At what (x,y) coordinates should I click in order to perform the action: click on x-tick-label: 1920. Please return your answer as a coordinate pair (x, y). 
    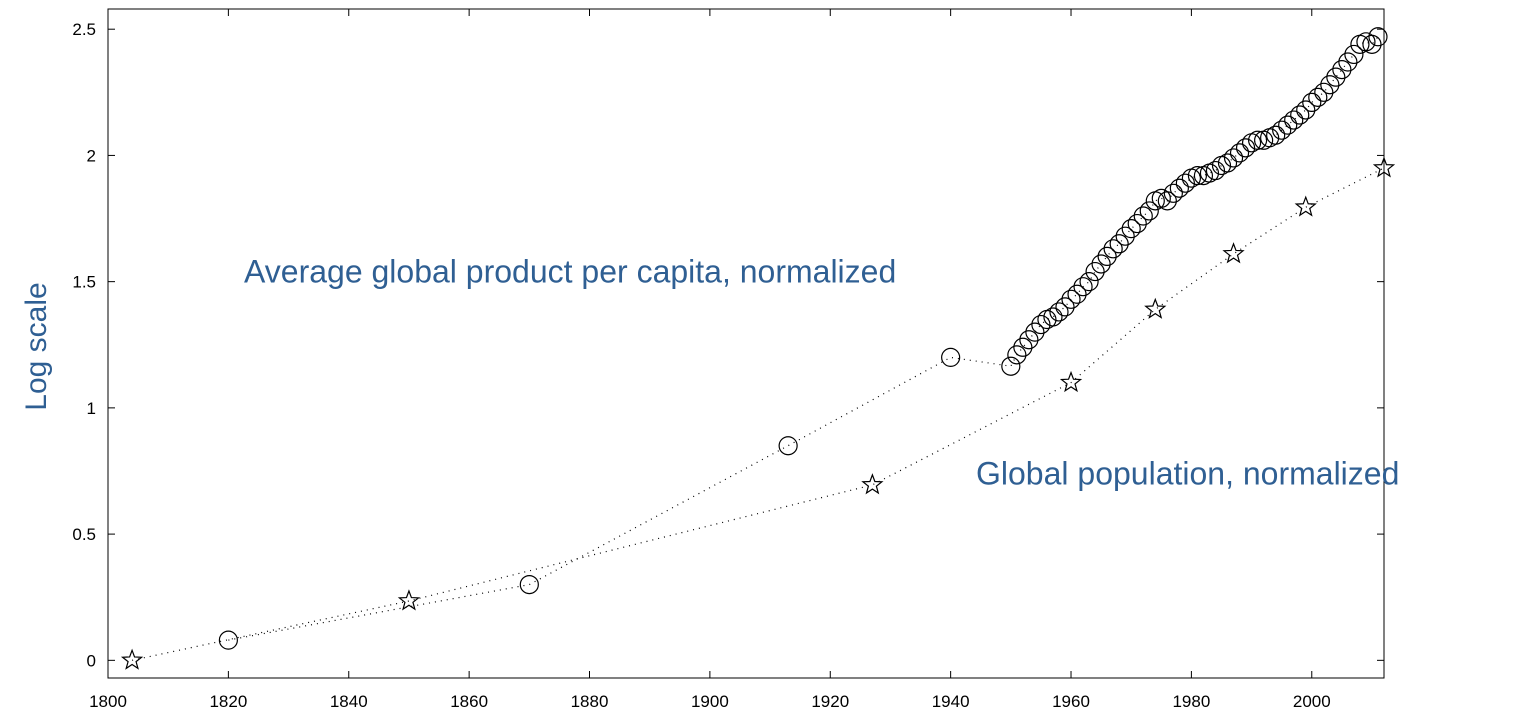
    Looking at the image, I should click on (830, 701).